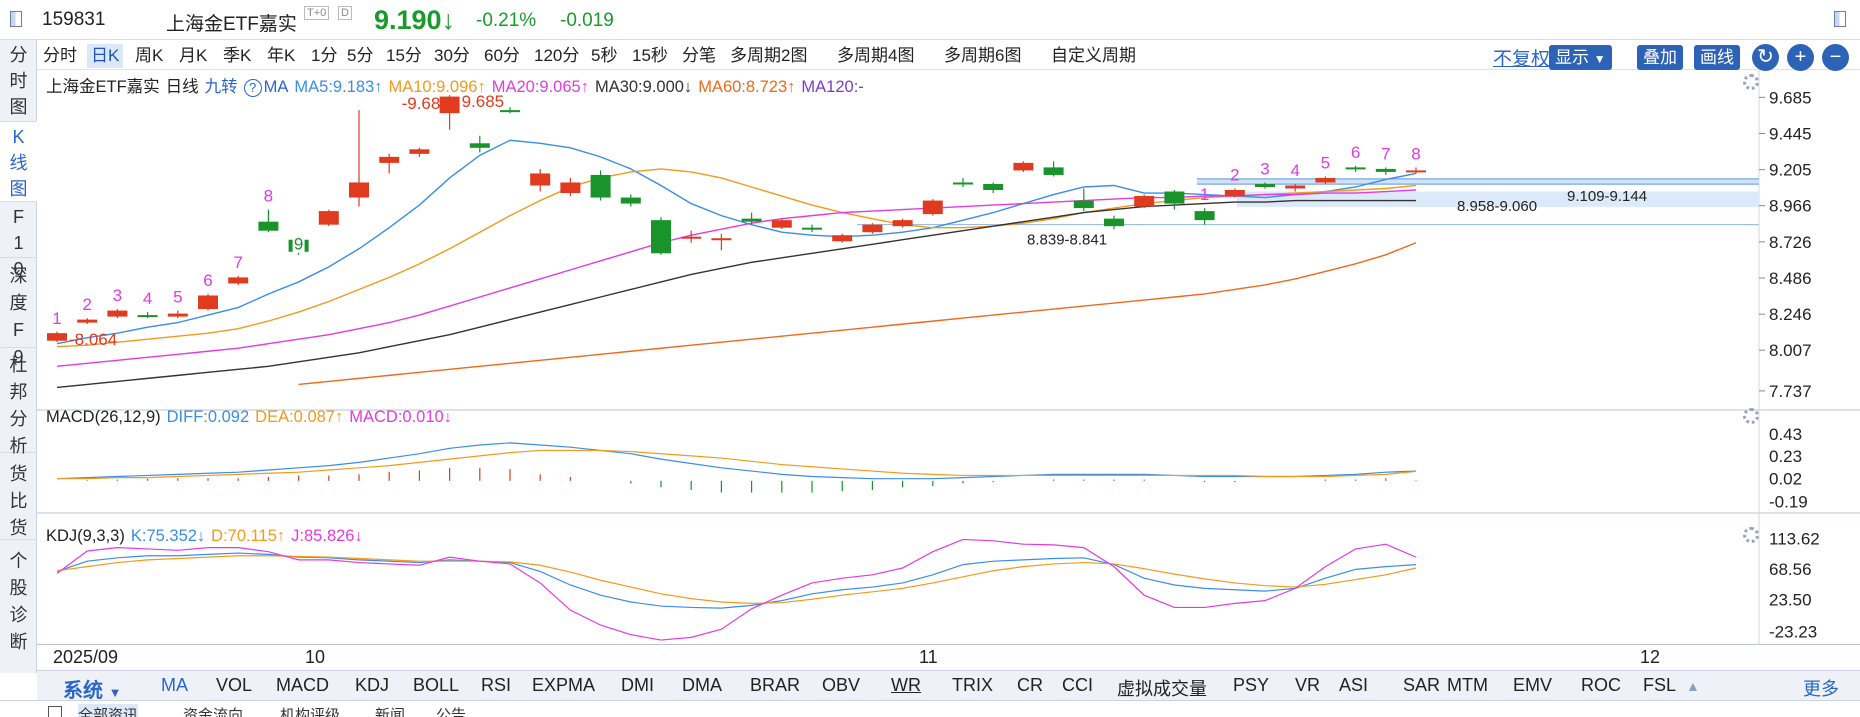  Describe the element at coordinates (1522, 59) in the screenshot. I see `adjust-dropdown: 不复权` at that location.